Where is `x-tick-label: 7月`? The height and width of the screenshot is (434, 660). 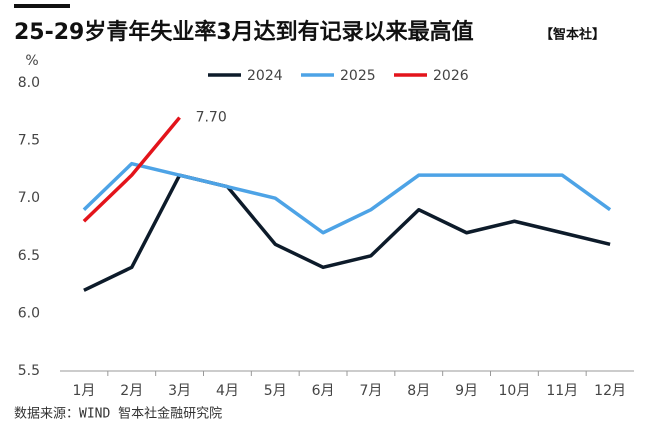
x-tick-label: 7月 is located at coordinates (370, 391).